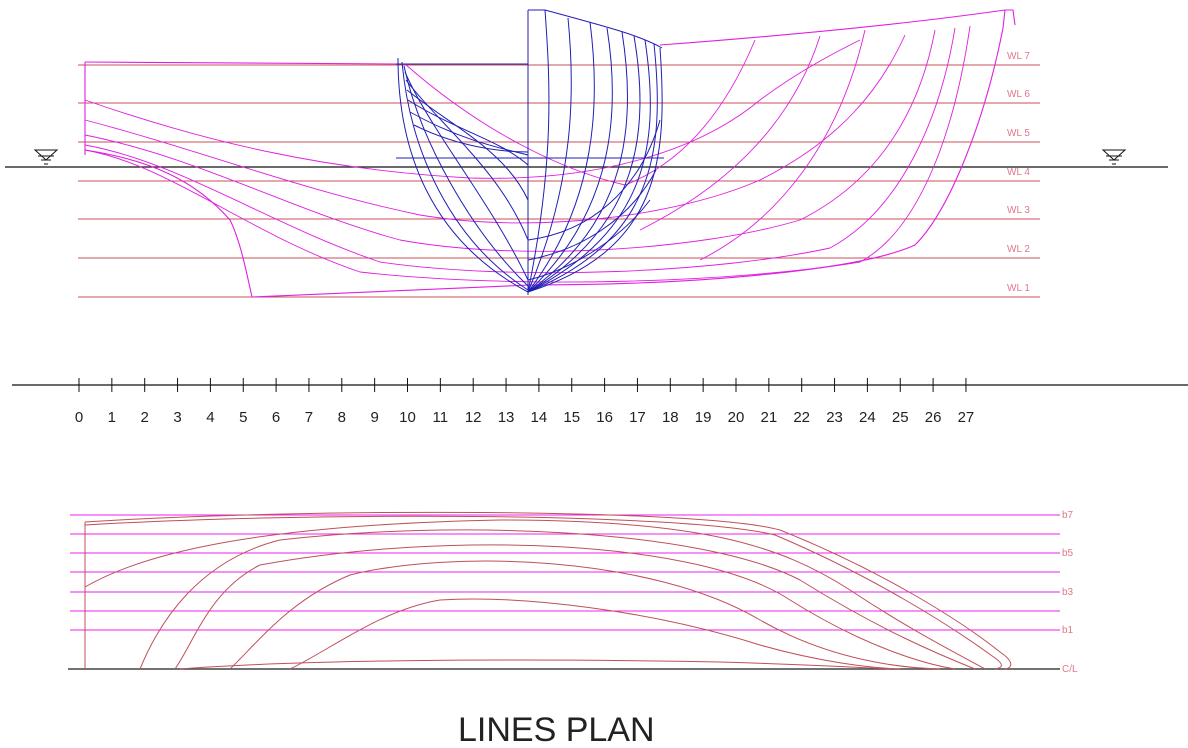  I want to click on buttock-lines, so click(565, 572).